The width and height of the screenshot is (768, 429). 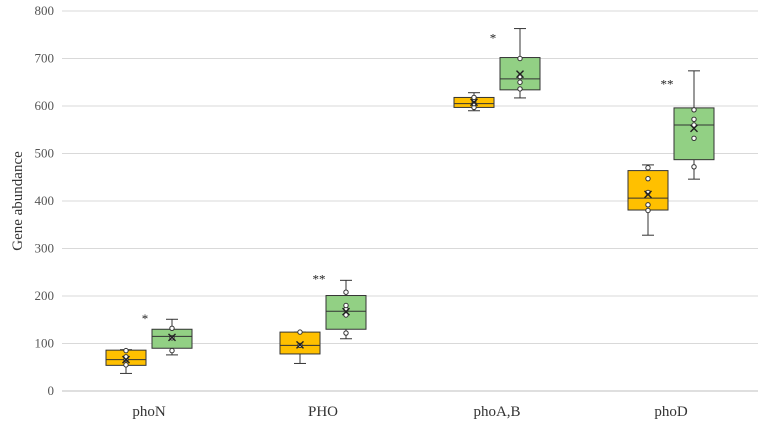 What do you see at coordinates (410, 412) in the screenshot?
I see `category-labels: phoN PHO phoA,B phoD` at bounding box center [410, 412].